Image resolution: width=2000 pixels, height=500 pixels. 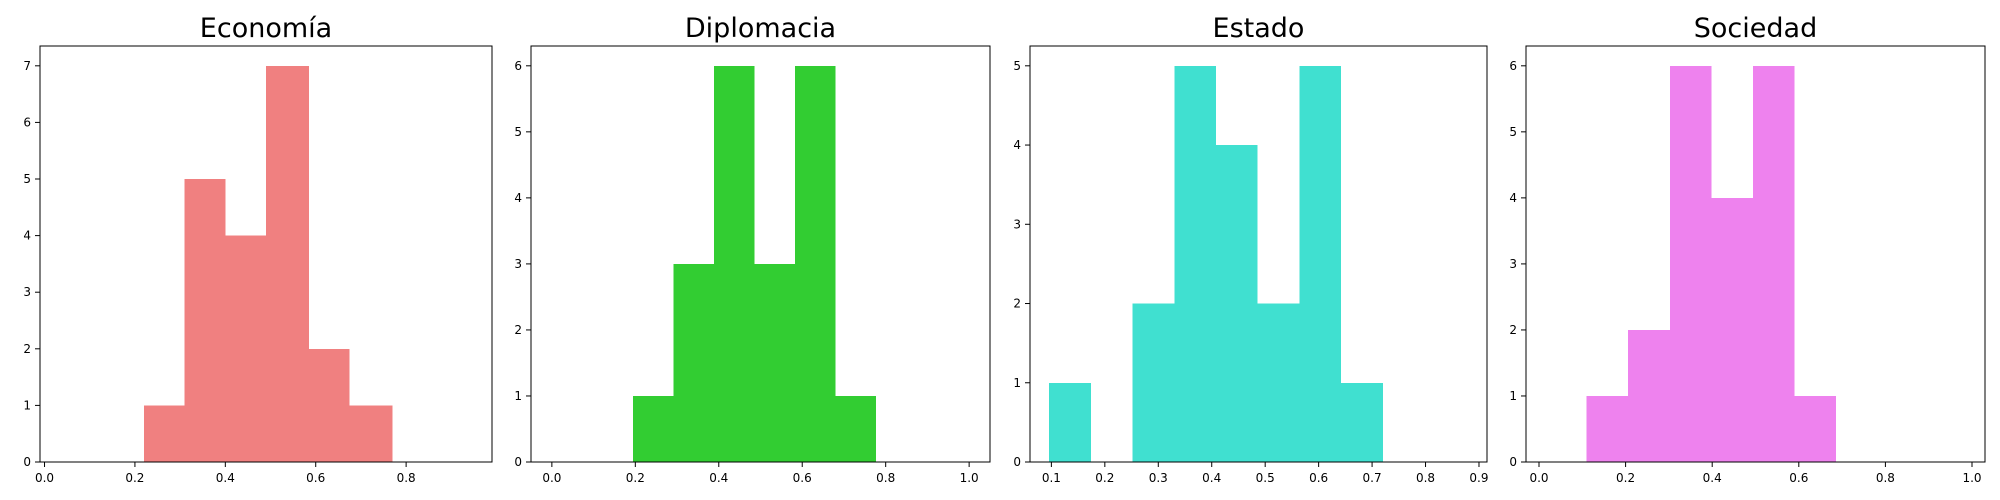 I want to click on x-tick-label: 0.3, so click(x=1158, y=478).